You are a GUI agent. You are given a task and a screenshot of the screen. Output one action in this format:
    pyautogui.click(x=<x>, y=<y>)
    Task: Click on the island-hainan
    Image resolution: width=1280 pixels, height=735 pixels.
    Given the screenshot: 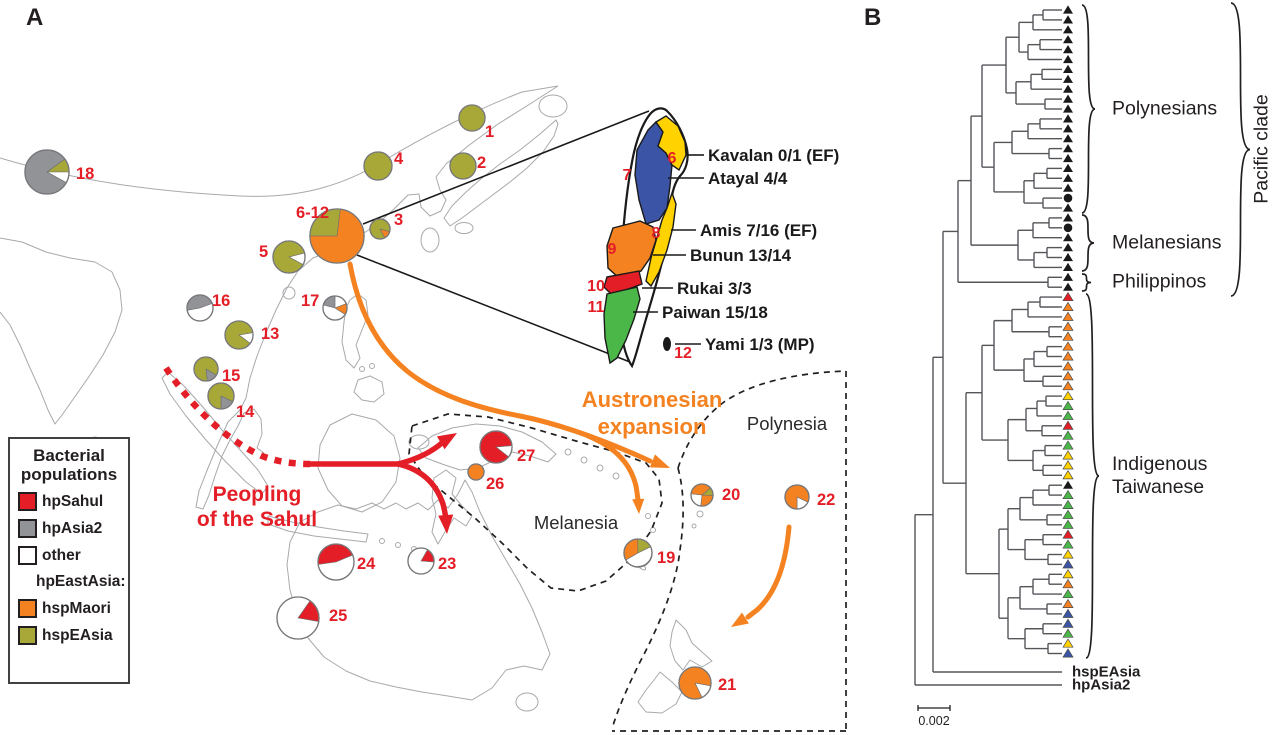 What is the action you would take?
    pyautogui.click(x=289, y=293)
    